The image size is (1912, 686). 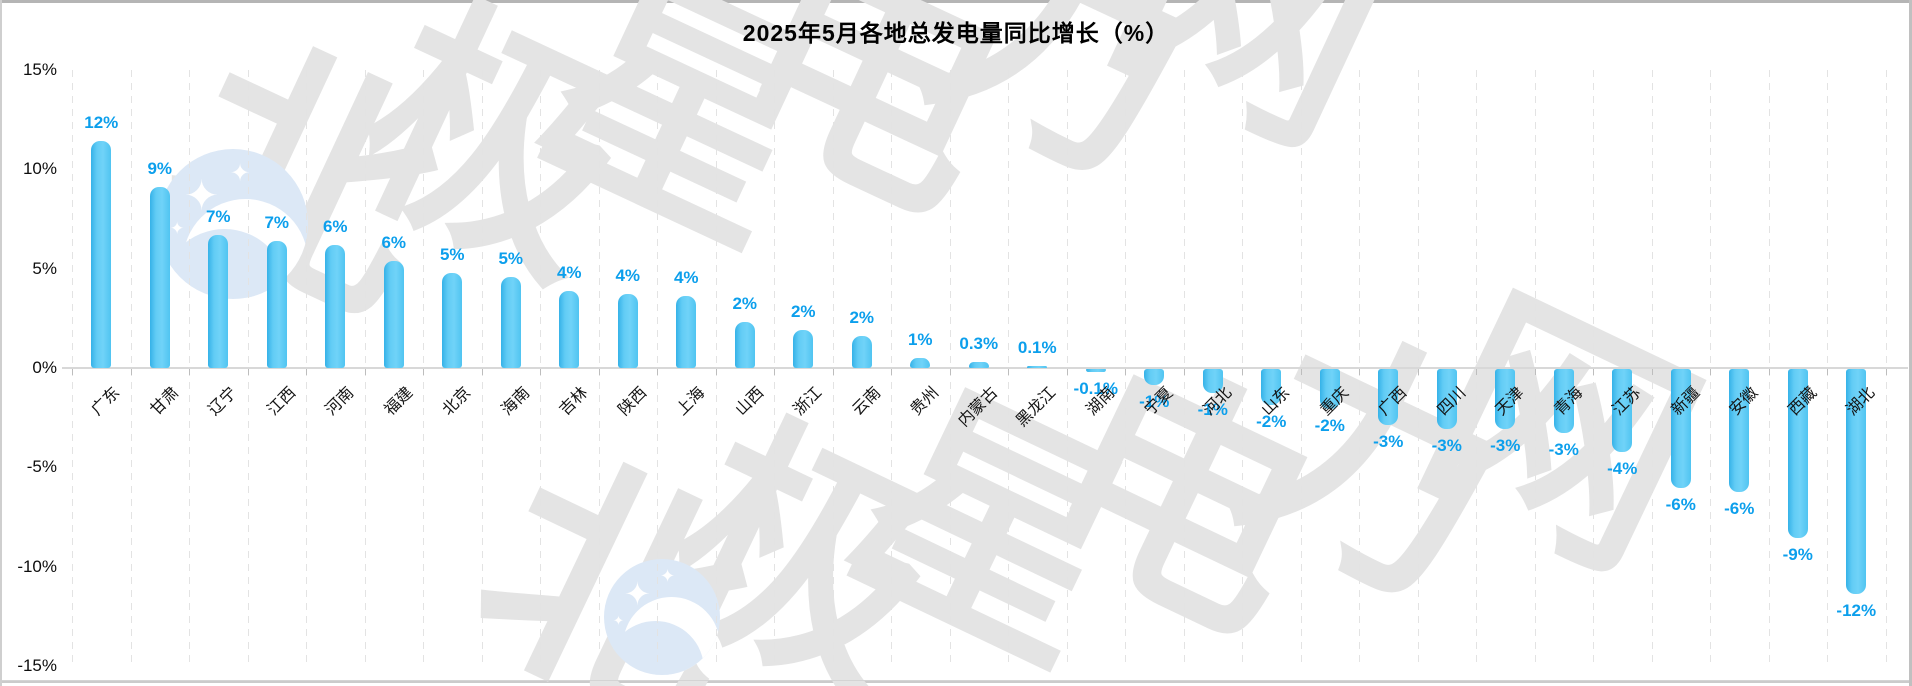 What do you see at coordinates (628, 276) in the screenshot?
I see `bar-value-label: 4%` at bounding box center [628, 276].